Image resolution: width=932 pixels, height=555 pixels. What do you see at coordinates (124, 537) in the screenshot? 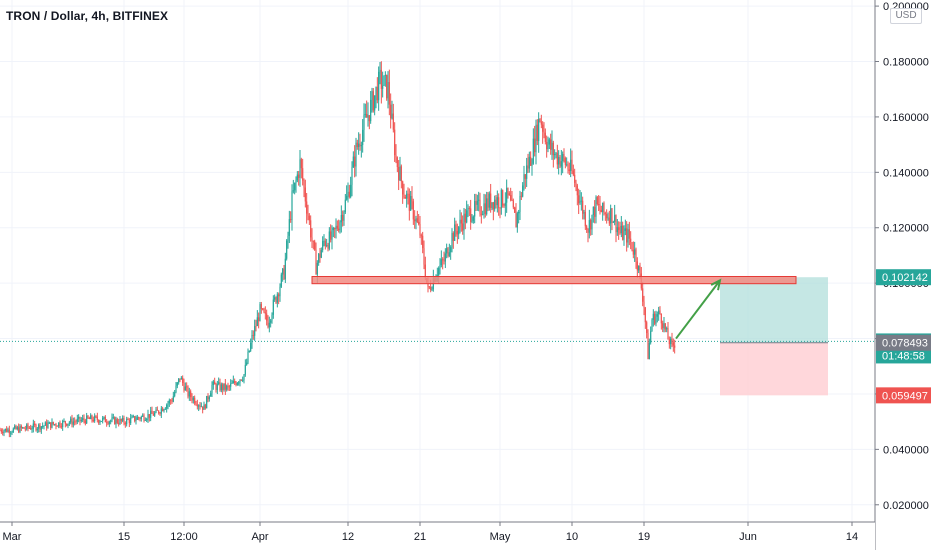
I see `time-tick-label: 15` at bounding box center [124, 537].